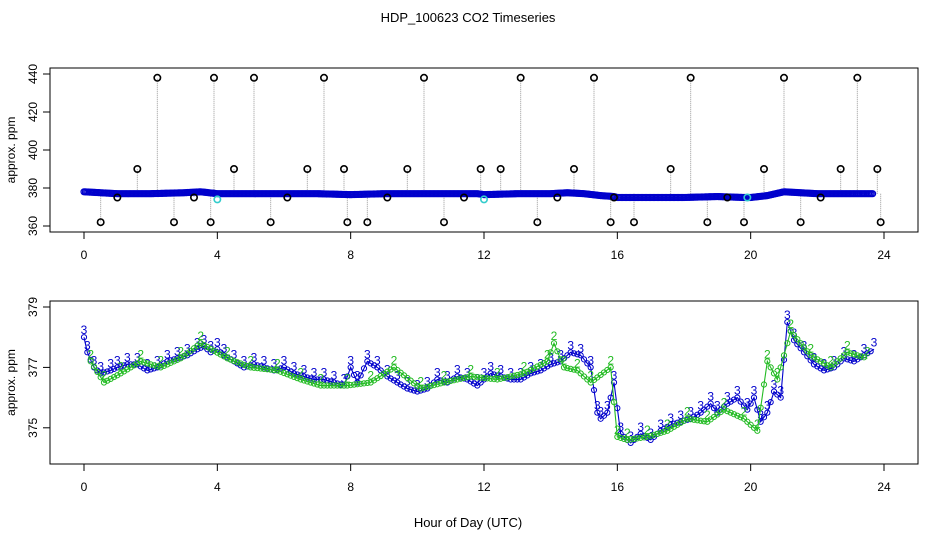 This screenshot has width=936, height=545. What do you see at coordinates (11, 382) in the screenshot?
I see `y-axis-label: approx. ppm` at bounding box center [11, 382].